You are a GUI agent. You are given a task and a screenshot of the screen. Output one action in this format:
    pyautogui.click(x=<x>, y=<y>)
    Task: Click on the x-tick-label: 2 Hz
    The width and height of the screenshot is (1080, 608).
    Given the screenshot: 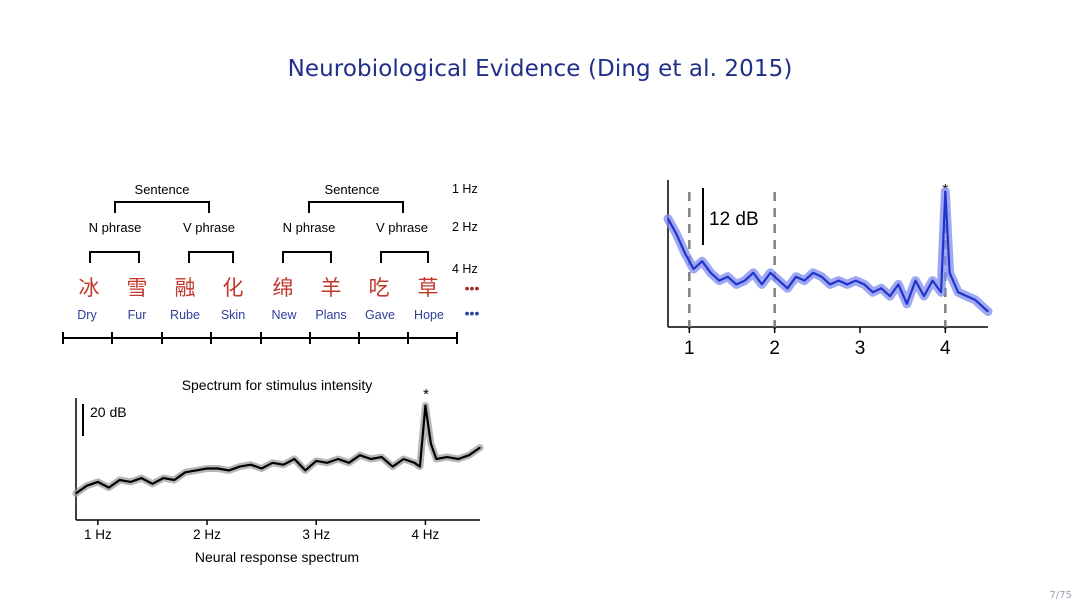 What is the action you would take?
    pyautogui.click(x=207, y=534)
    